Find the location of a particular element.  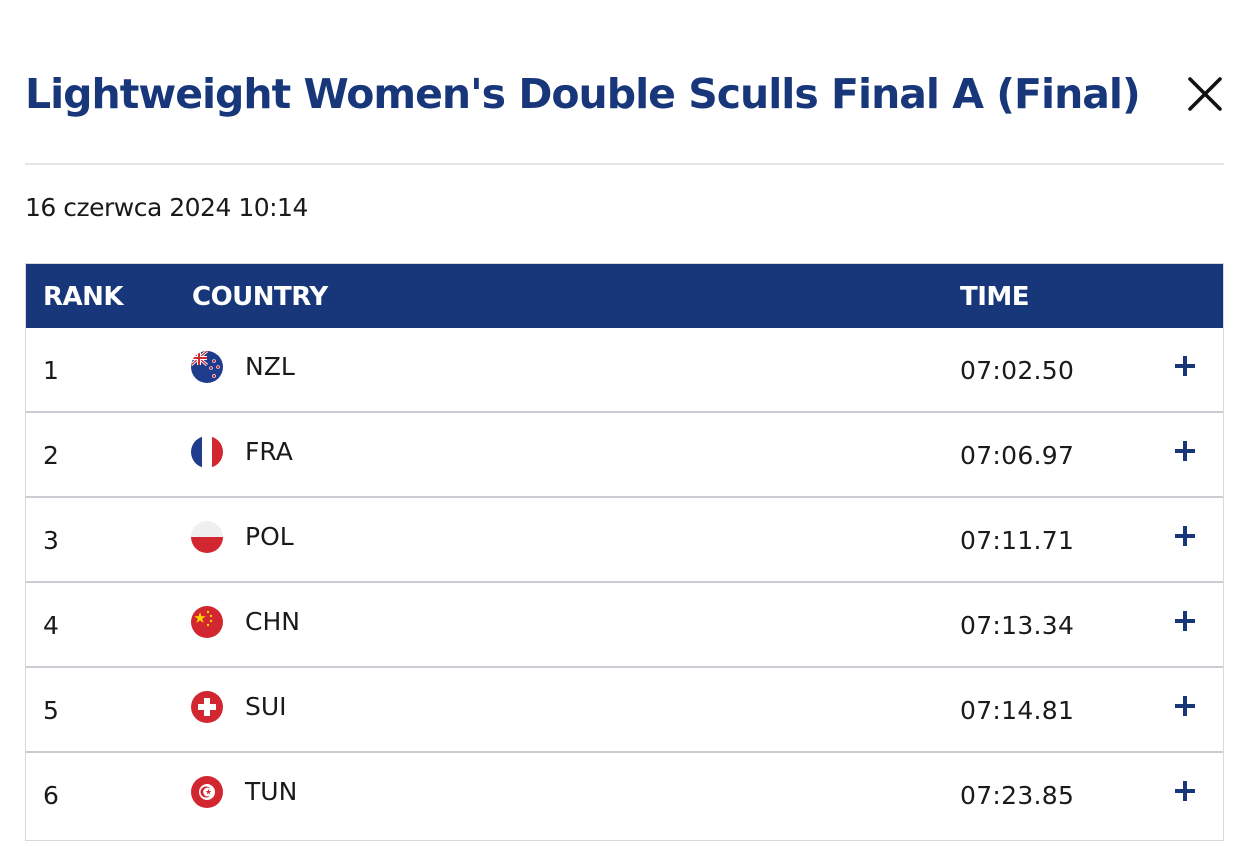

time-cell: 07:23.85 is located at coordinates (1017, 795).